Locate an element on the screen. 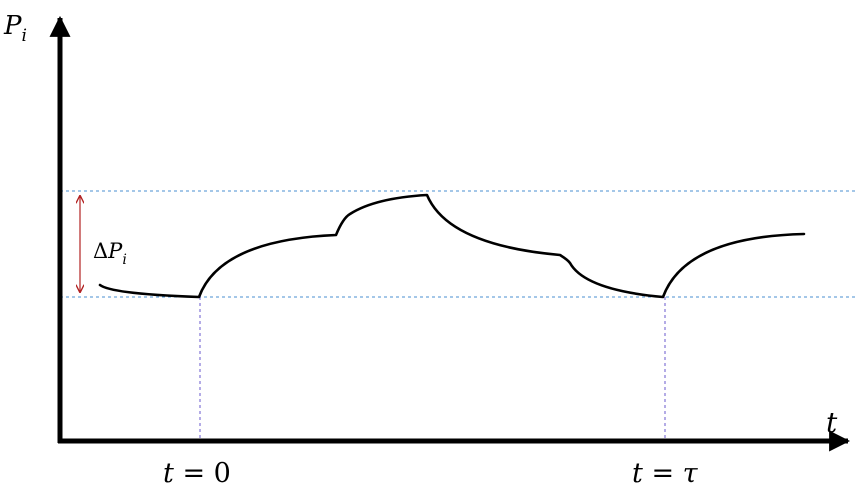 Image resolution: width=855 pixels, height=491 pixels. x-axis-label: t is located at coordinates (832, 422).